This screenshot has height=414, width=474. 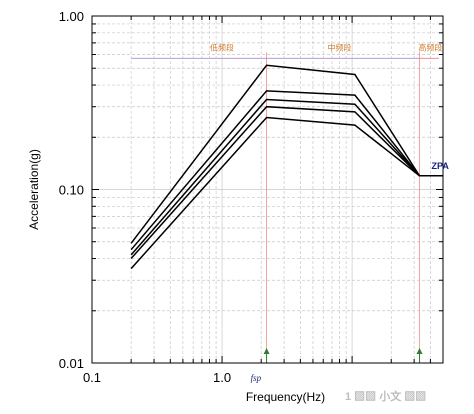 I want to click on band-label: 低频段, so click(x=222, y=47).